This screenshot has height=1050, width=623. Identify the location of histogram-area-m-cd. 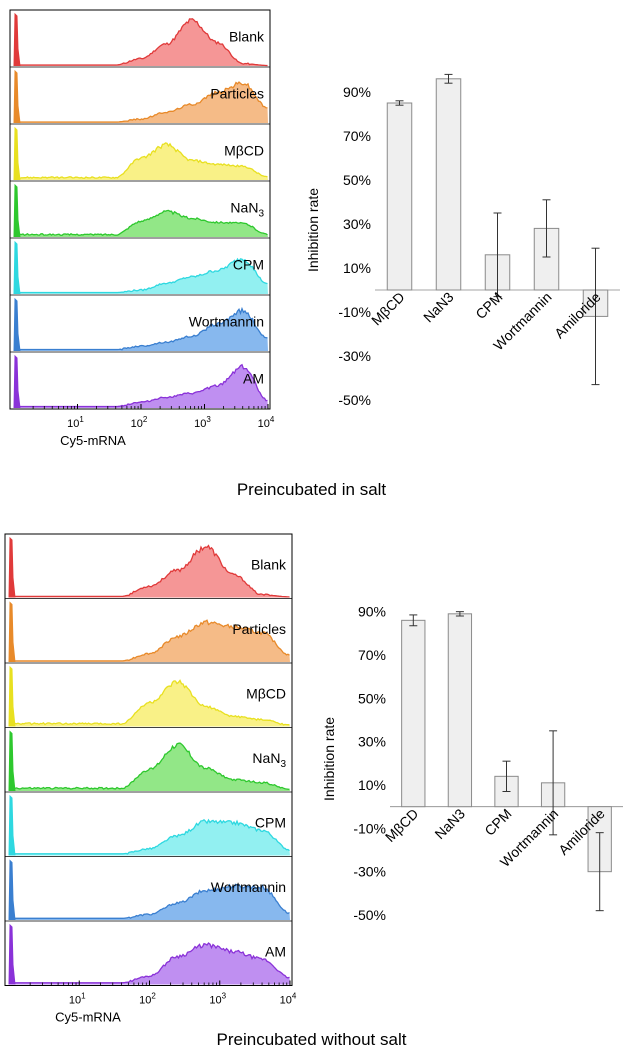
(144, 161).